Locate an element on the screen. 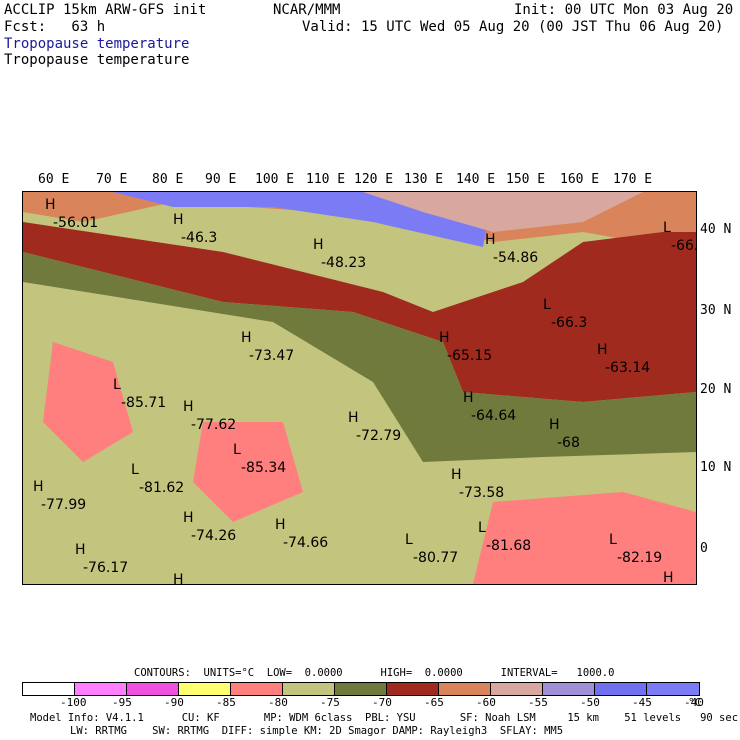 This screenshot has width=740, height=740. colorbar-tick-label: -40 is located at coordinates (694, 702).